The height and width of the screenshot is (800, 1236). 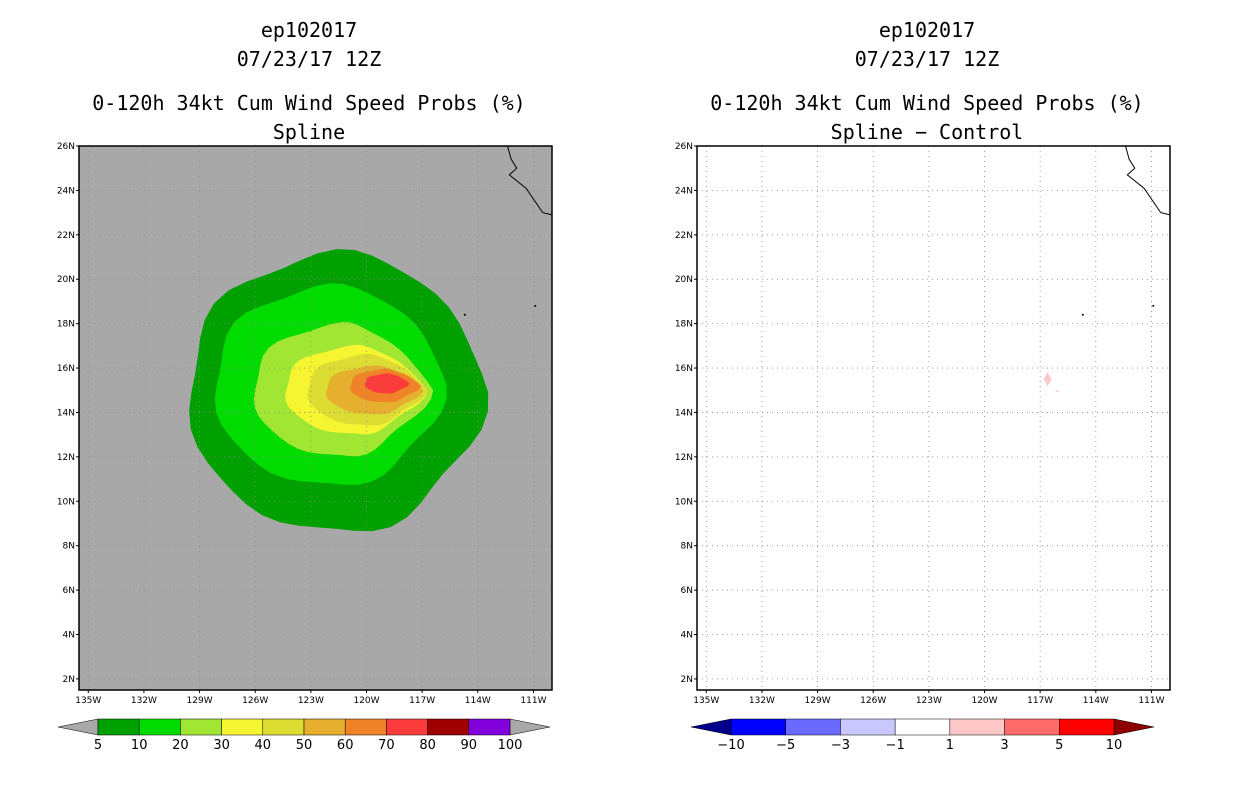 What do you see at coordinates (69, 635) in the screenshot?
I see `lat-label: 4N` at bounding box center [69, 635].